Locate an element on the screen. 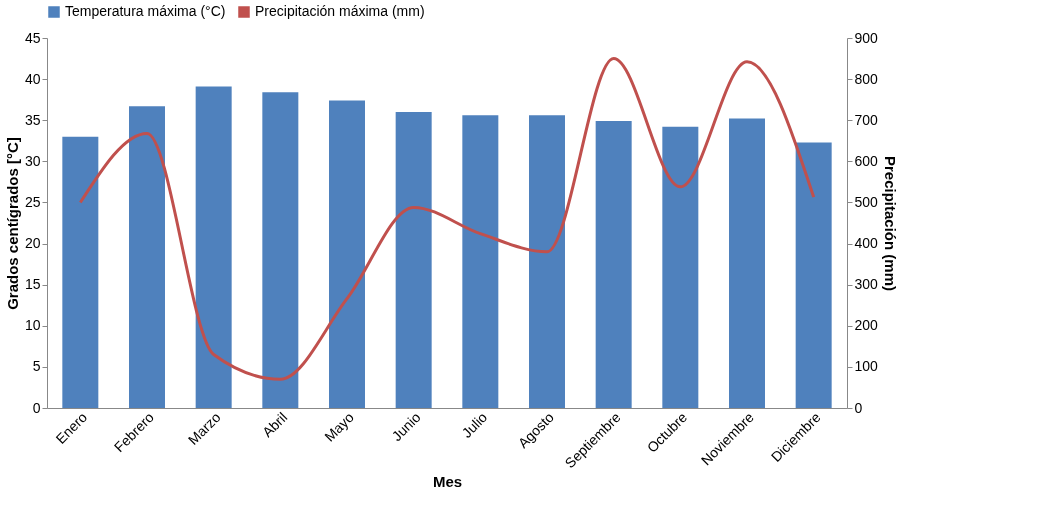  legend-label: Precipitación máxima (mm) is located at coordinates (340, 11).